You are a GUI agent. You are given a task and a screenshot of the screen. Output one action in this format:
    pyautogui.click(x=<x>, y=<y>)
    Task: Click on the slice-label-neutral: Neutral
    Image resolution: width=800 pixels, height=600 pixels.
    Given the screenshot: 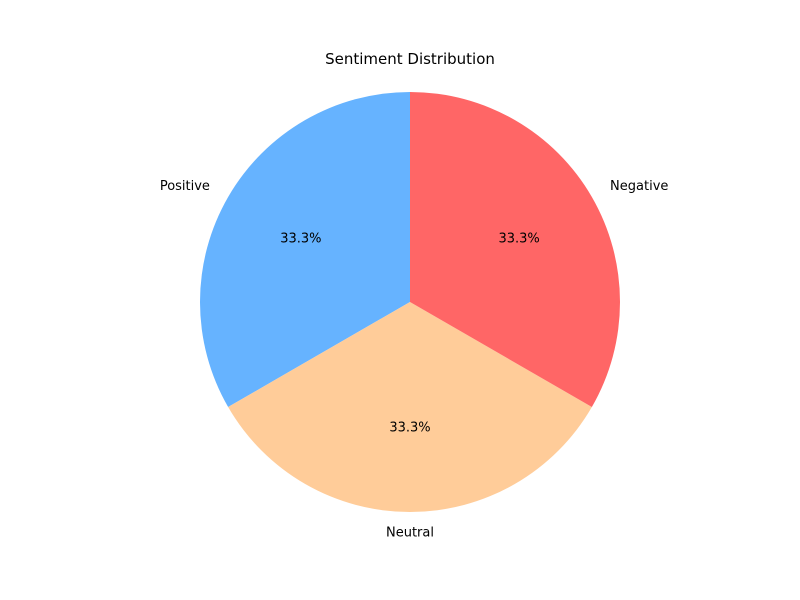 What is the action you would take?
    pyautogui.click(x=410, y=533)
    